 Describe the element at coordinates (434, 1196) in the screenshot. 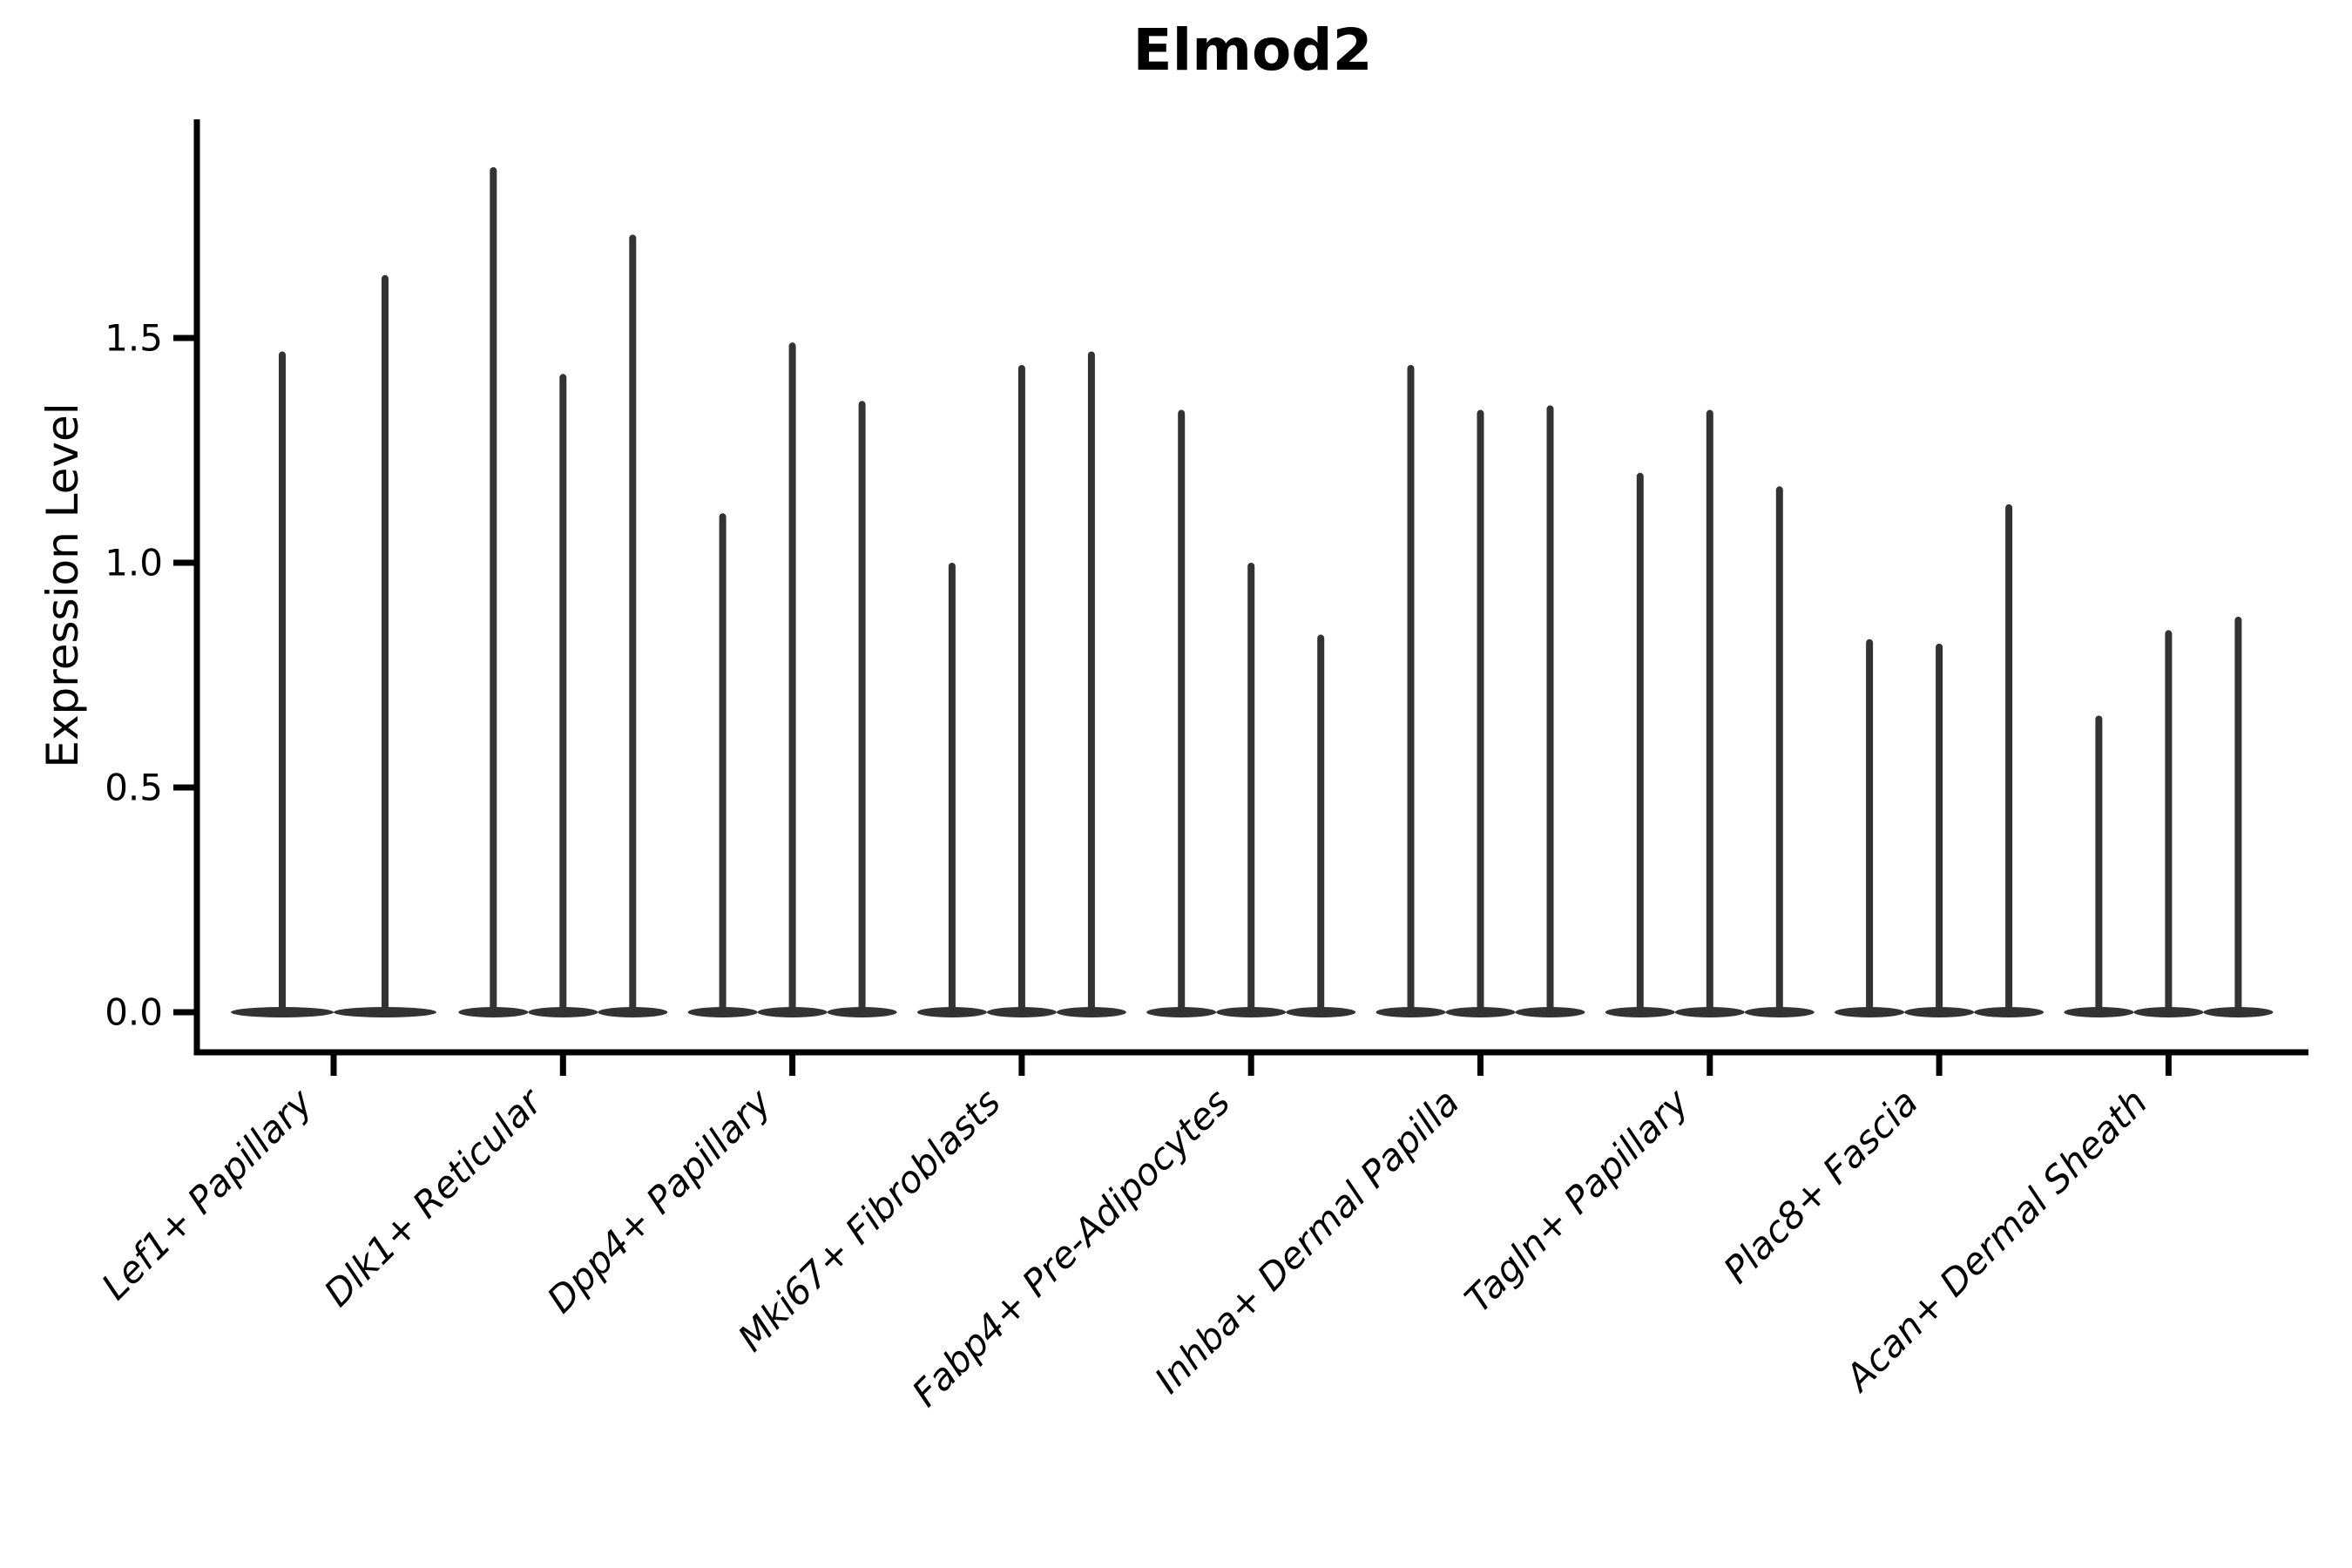

I see `x-tick-label: Dlk1+ Reticular` at that location.